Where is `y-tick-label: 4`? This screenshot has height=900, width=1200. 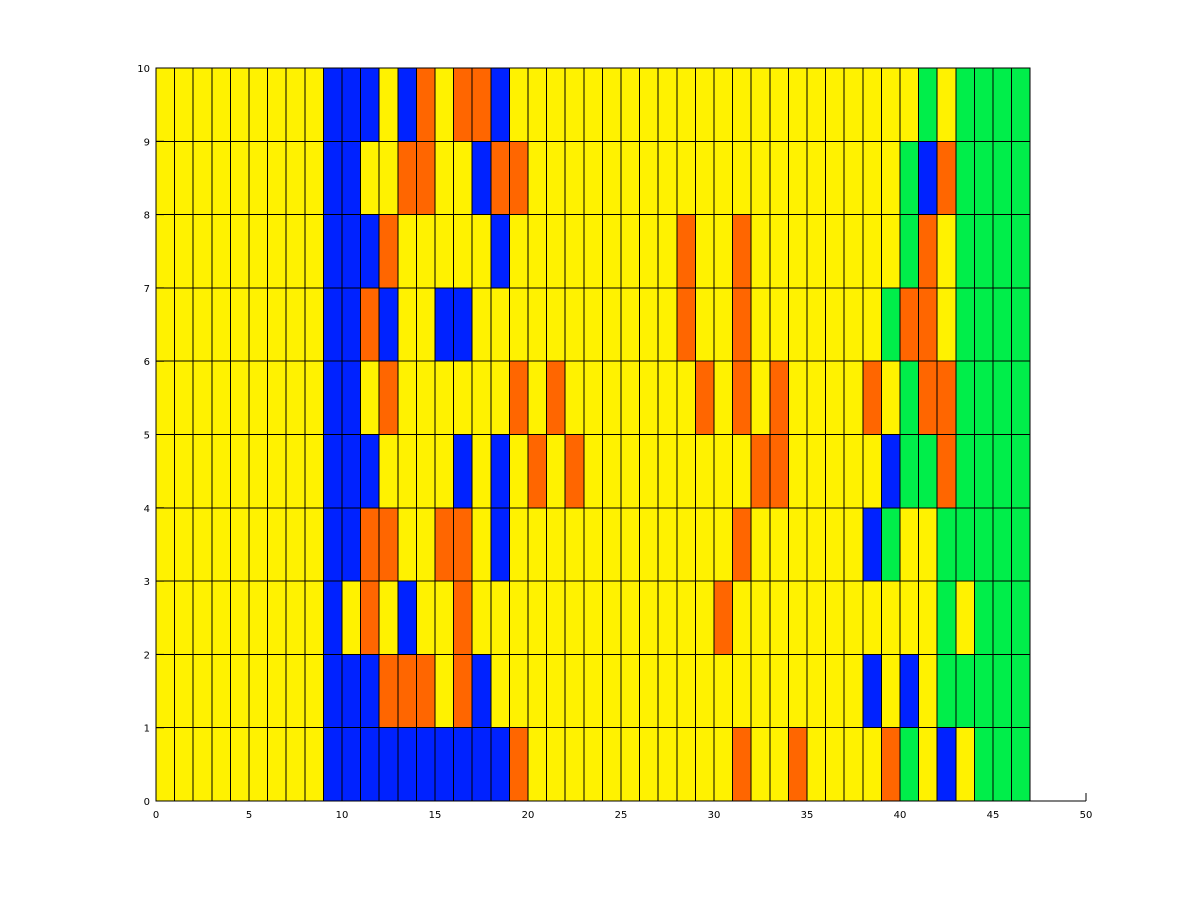
y-tick-label: 4 is located at coordinates (147, 509).